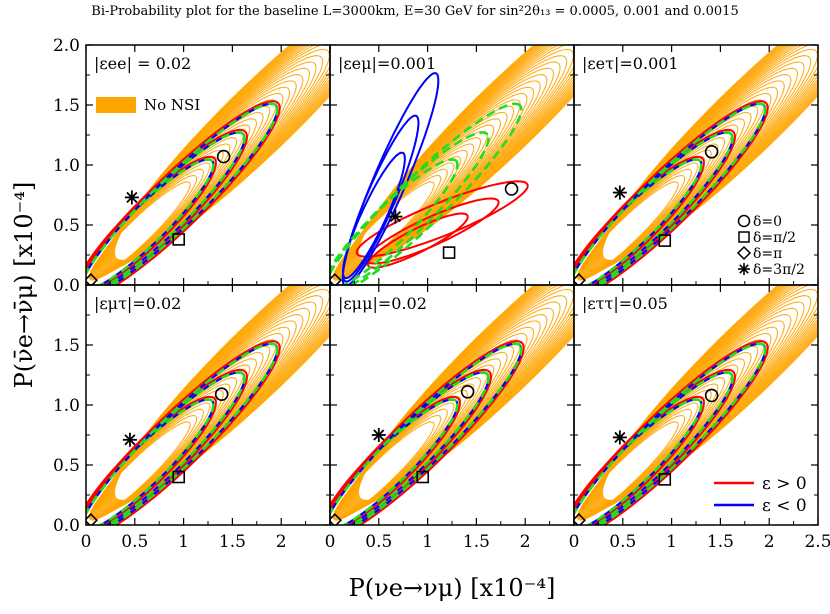 This screenshot has height=614, width=830. What do you see at coordinates (784, 506) in the screenshot?
I see `eps-legend-label: ε < 0` at bounding box center [784, 506].